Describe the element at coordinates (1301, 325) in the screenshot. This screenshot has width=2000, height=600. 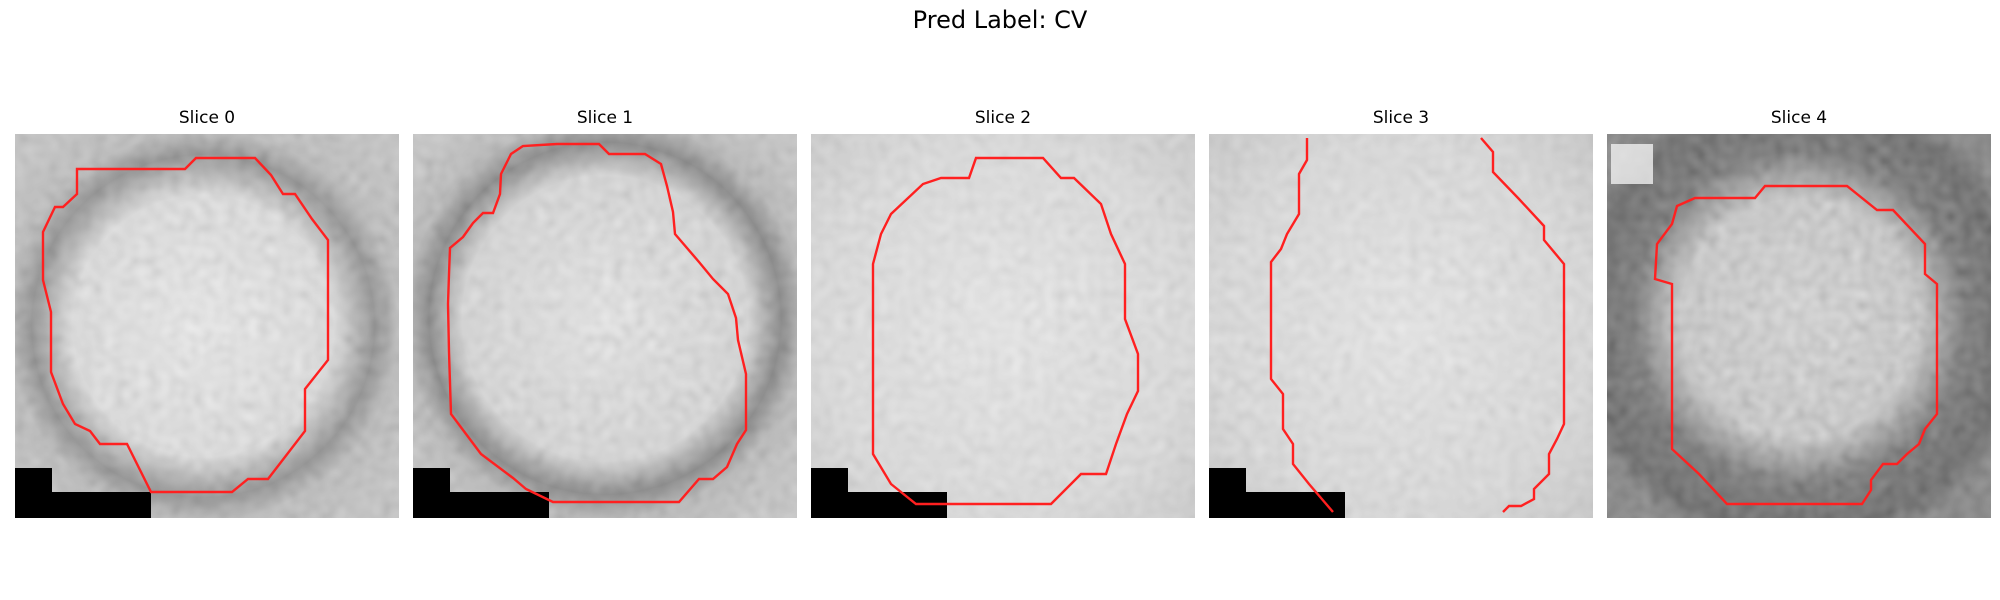
I see `contour-outline-left` at that location.